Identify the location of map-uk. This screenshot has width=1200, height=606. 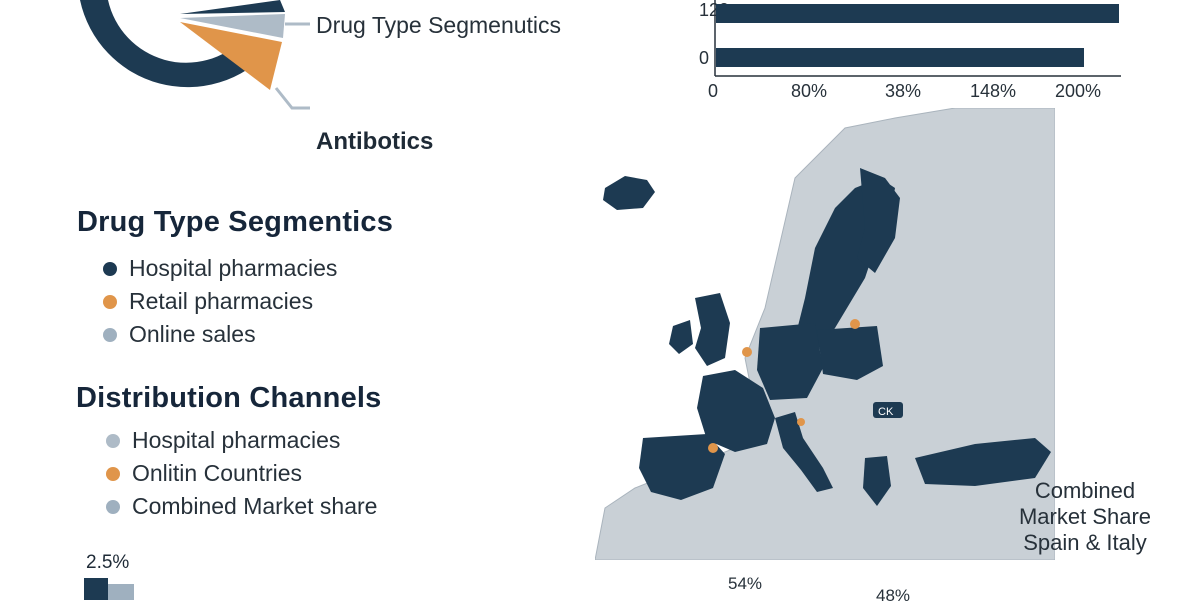
(712, 329).